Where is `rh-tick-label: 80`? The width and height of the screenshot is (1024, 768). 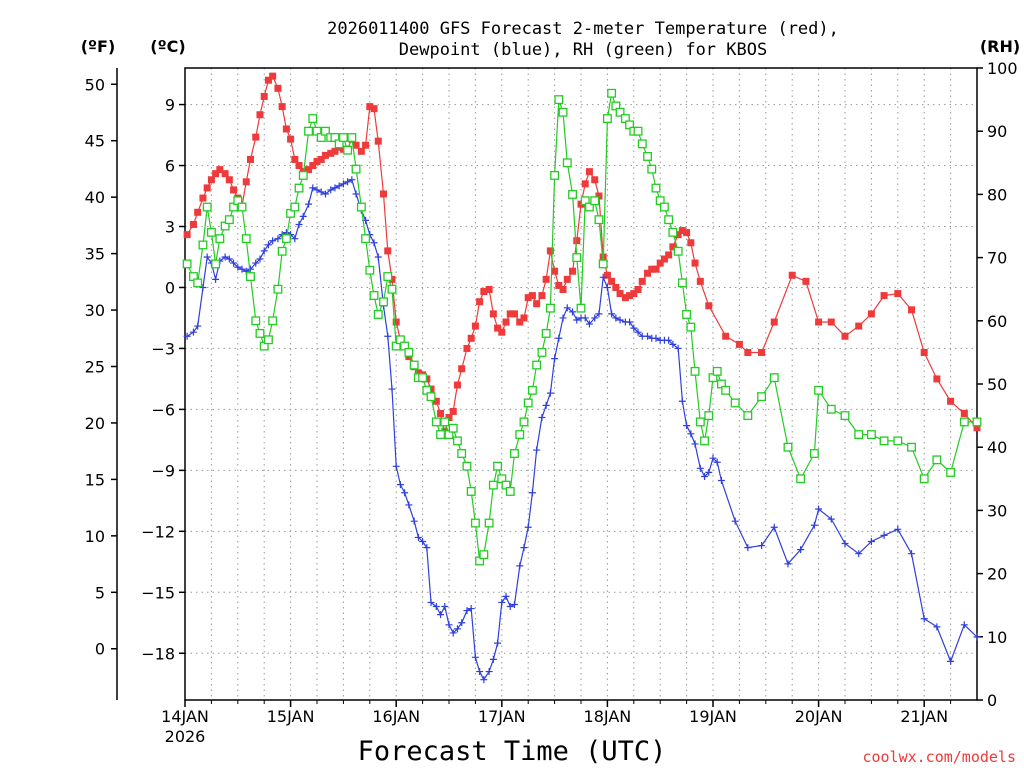
rh-tick-label: 80 is located at coordinates (997, 194).